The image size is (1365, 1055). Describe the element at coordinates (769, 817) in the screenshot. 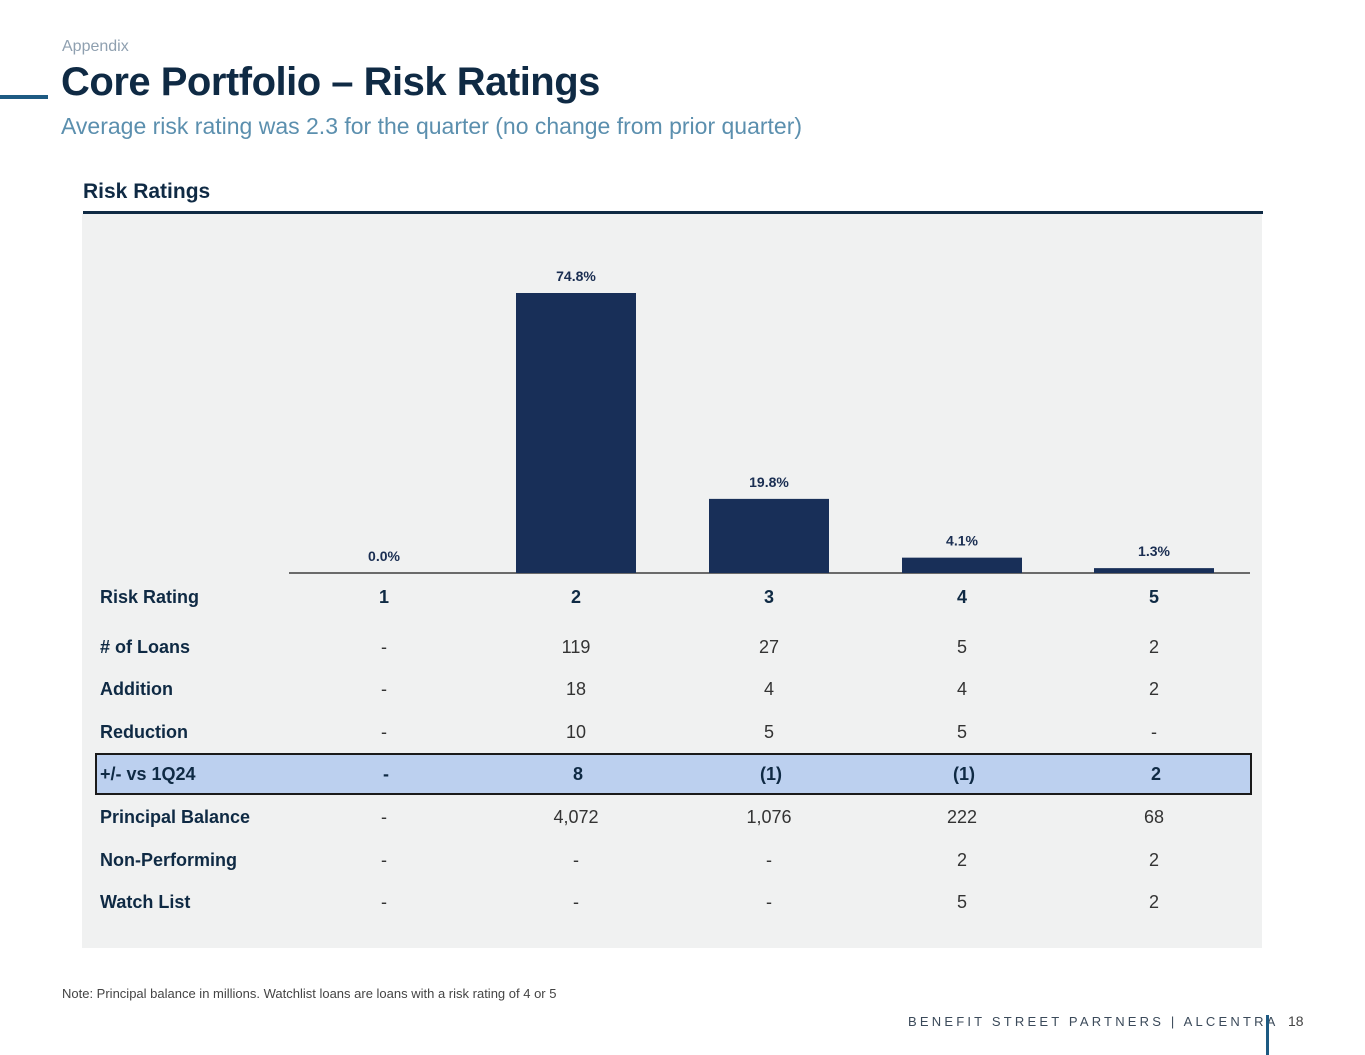

I see `table-cell: 1,076` at that location.